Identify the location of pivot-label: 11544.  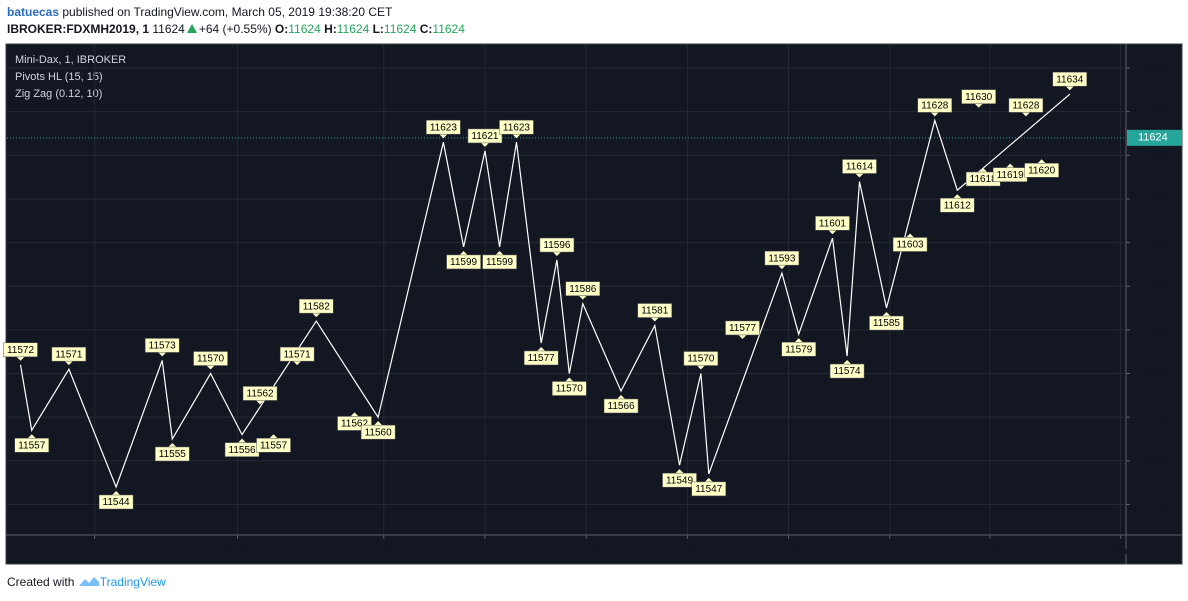
(117, 502).